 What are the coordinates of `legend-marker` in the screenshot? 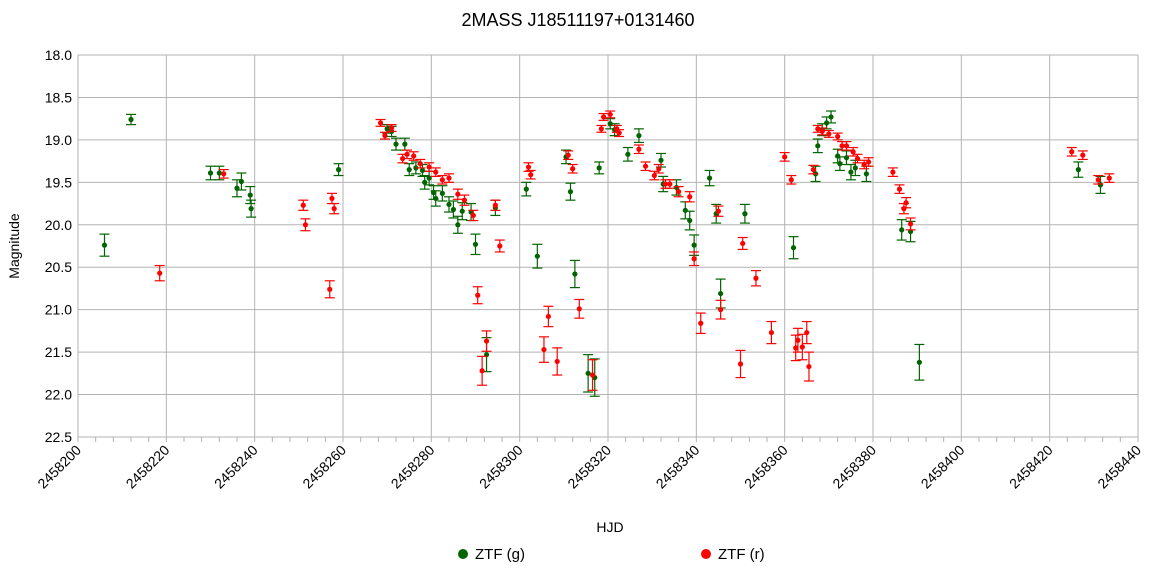 It's located at (463, 554).